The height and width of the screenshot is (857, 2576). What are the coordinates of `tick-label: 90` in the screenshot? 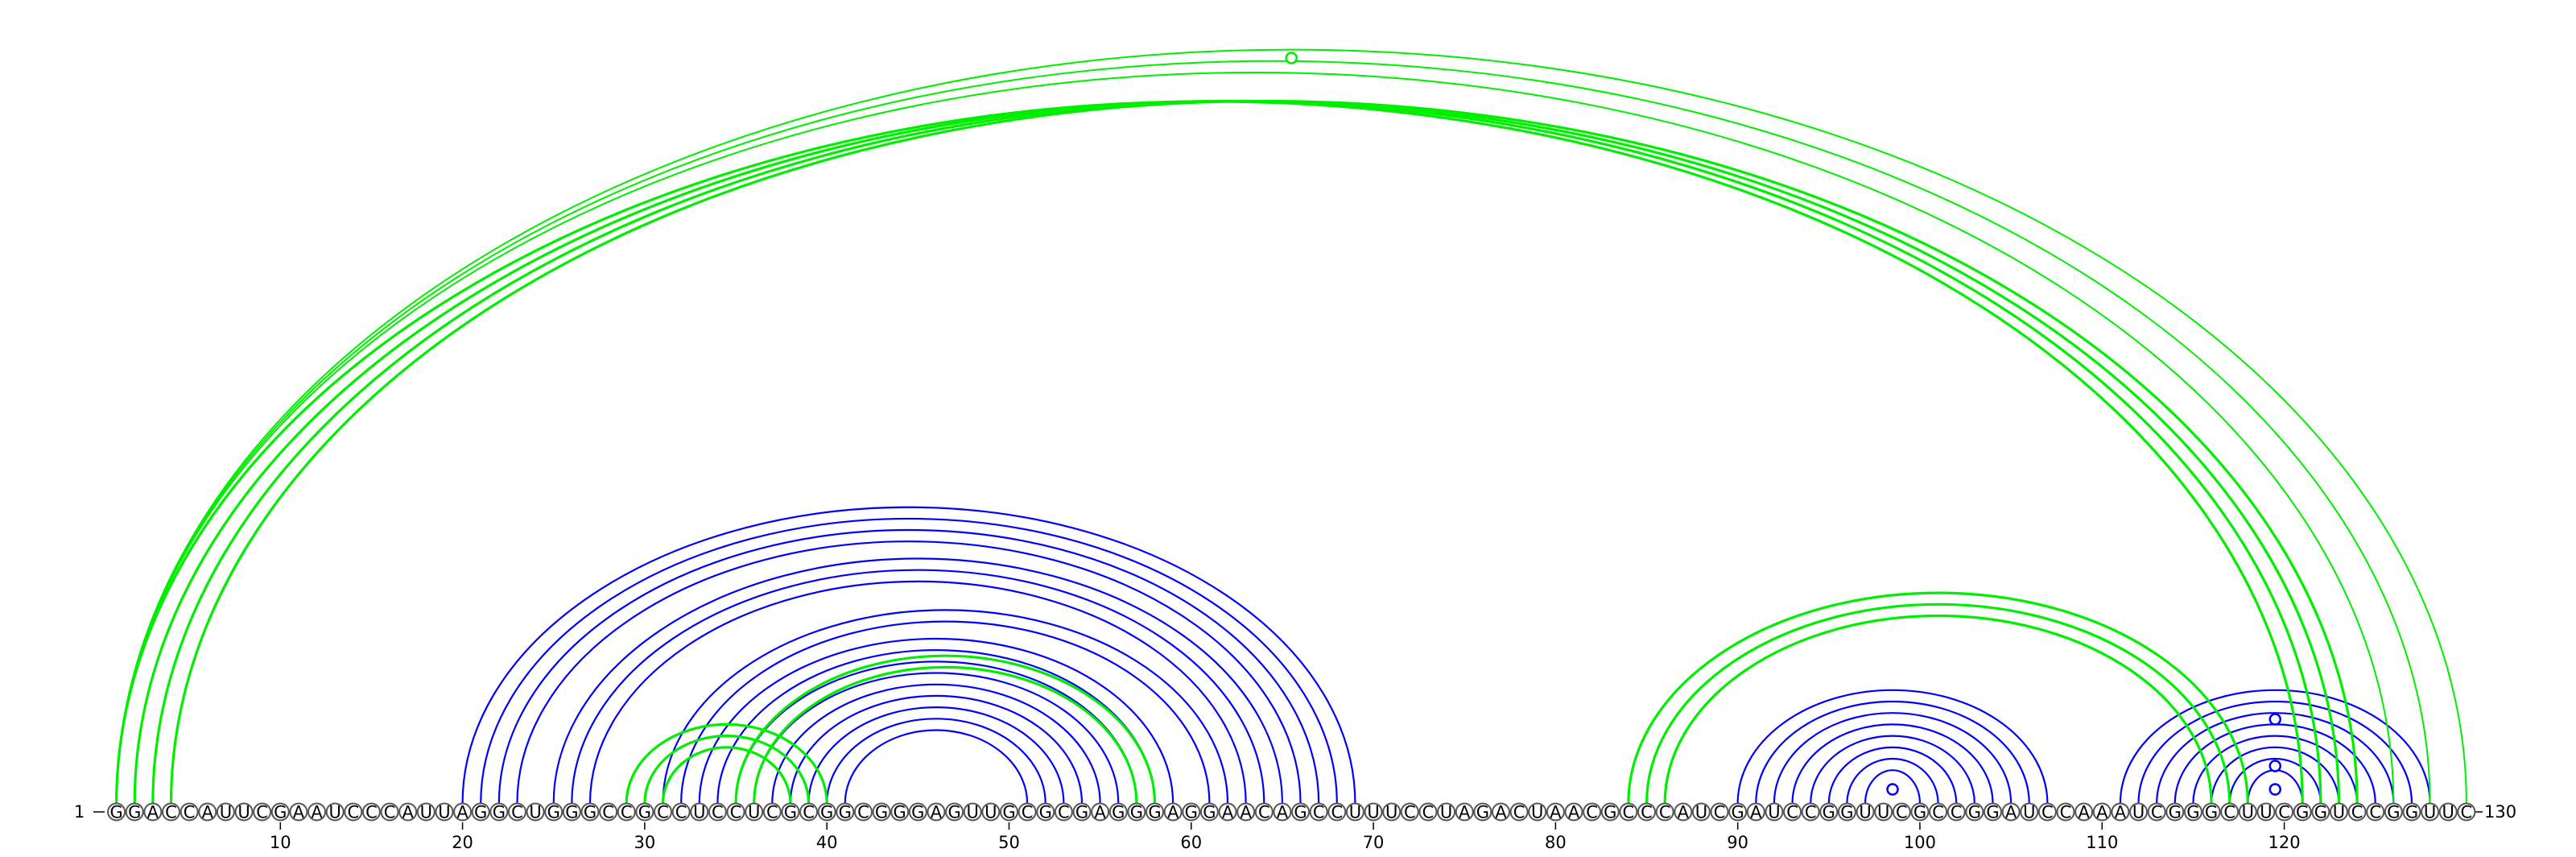 It's located at (1737, 843).